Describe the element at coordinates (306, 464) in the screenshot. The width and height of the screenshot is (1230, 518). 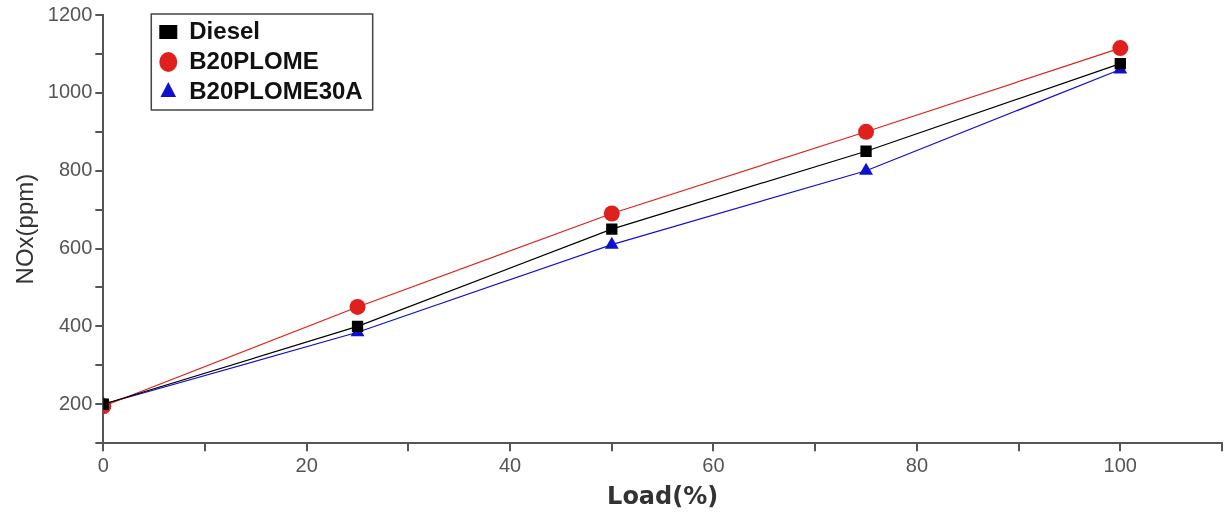
I see `x-tick-label: 20` at that location.